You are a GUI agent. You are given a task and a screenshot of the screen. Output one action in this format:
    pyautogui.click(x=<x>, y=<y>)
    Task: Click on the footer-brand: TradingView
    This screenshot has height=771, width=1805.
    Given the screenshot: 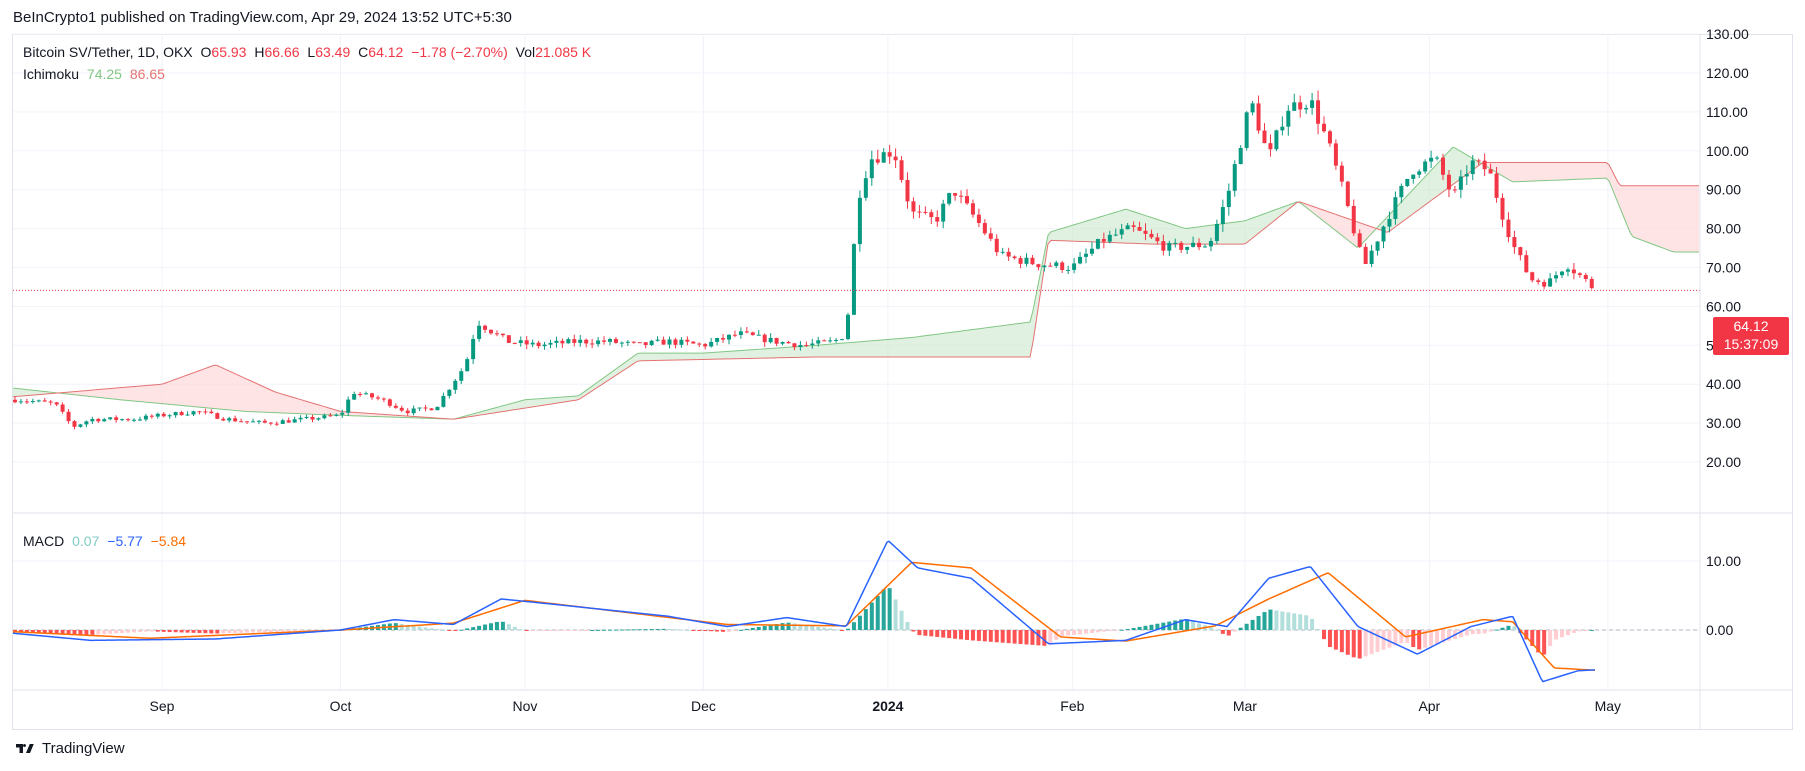 What is the action you would take?
    pyautogui.click(x=69, y=748)
    